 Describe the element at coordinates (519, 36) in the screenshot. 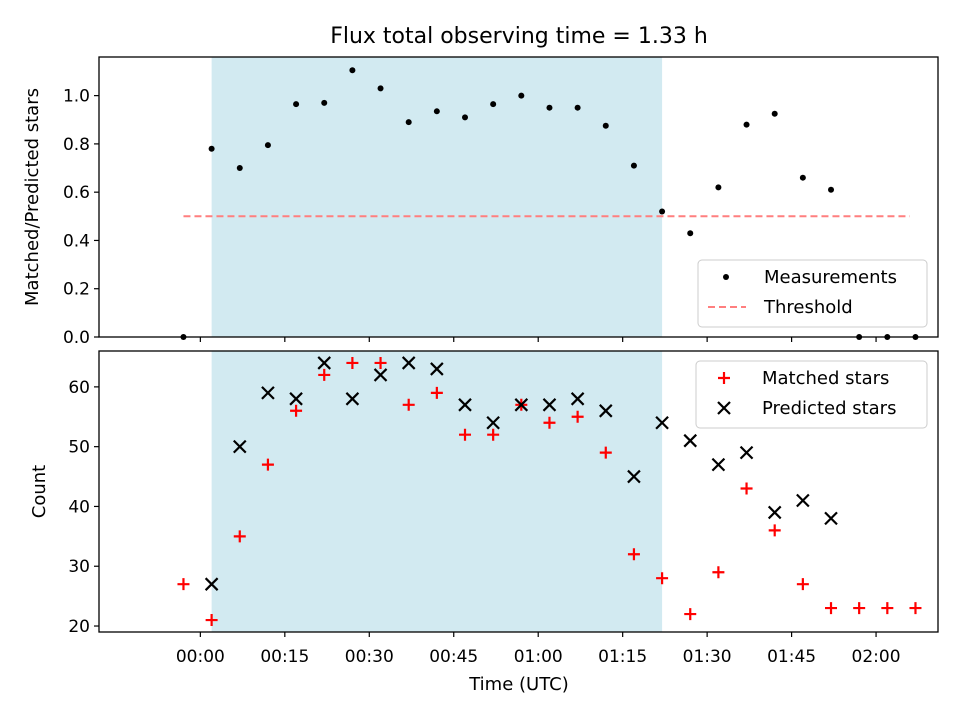

I see `chart-title: Flux total observing time = 1.33 h` at that location.